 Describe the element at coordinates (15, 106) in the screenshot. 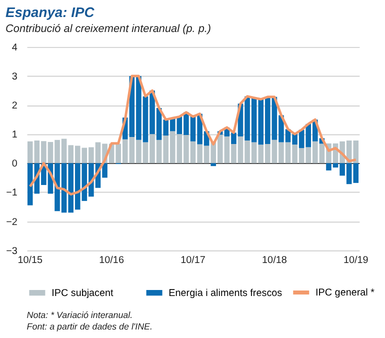

I see `y-tick-label: 2` at that location.